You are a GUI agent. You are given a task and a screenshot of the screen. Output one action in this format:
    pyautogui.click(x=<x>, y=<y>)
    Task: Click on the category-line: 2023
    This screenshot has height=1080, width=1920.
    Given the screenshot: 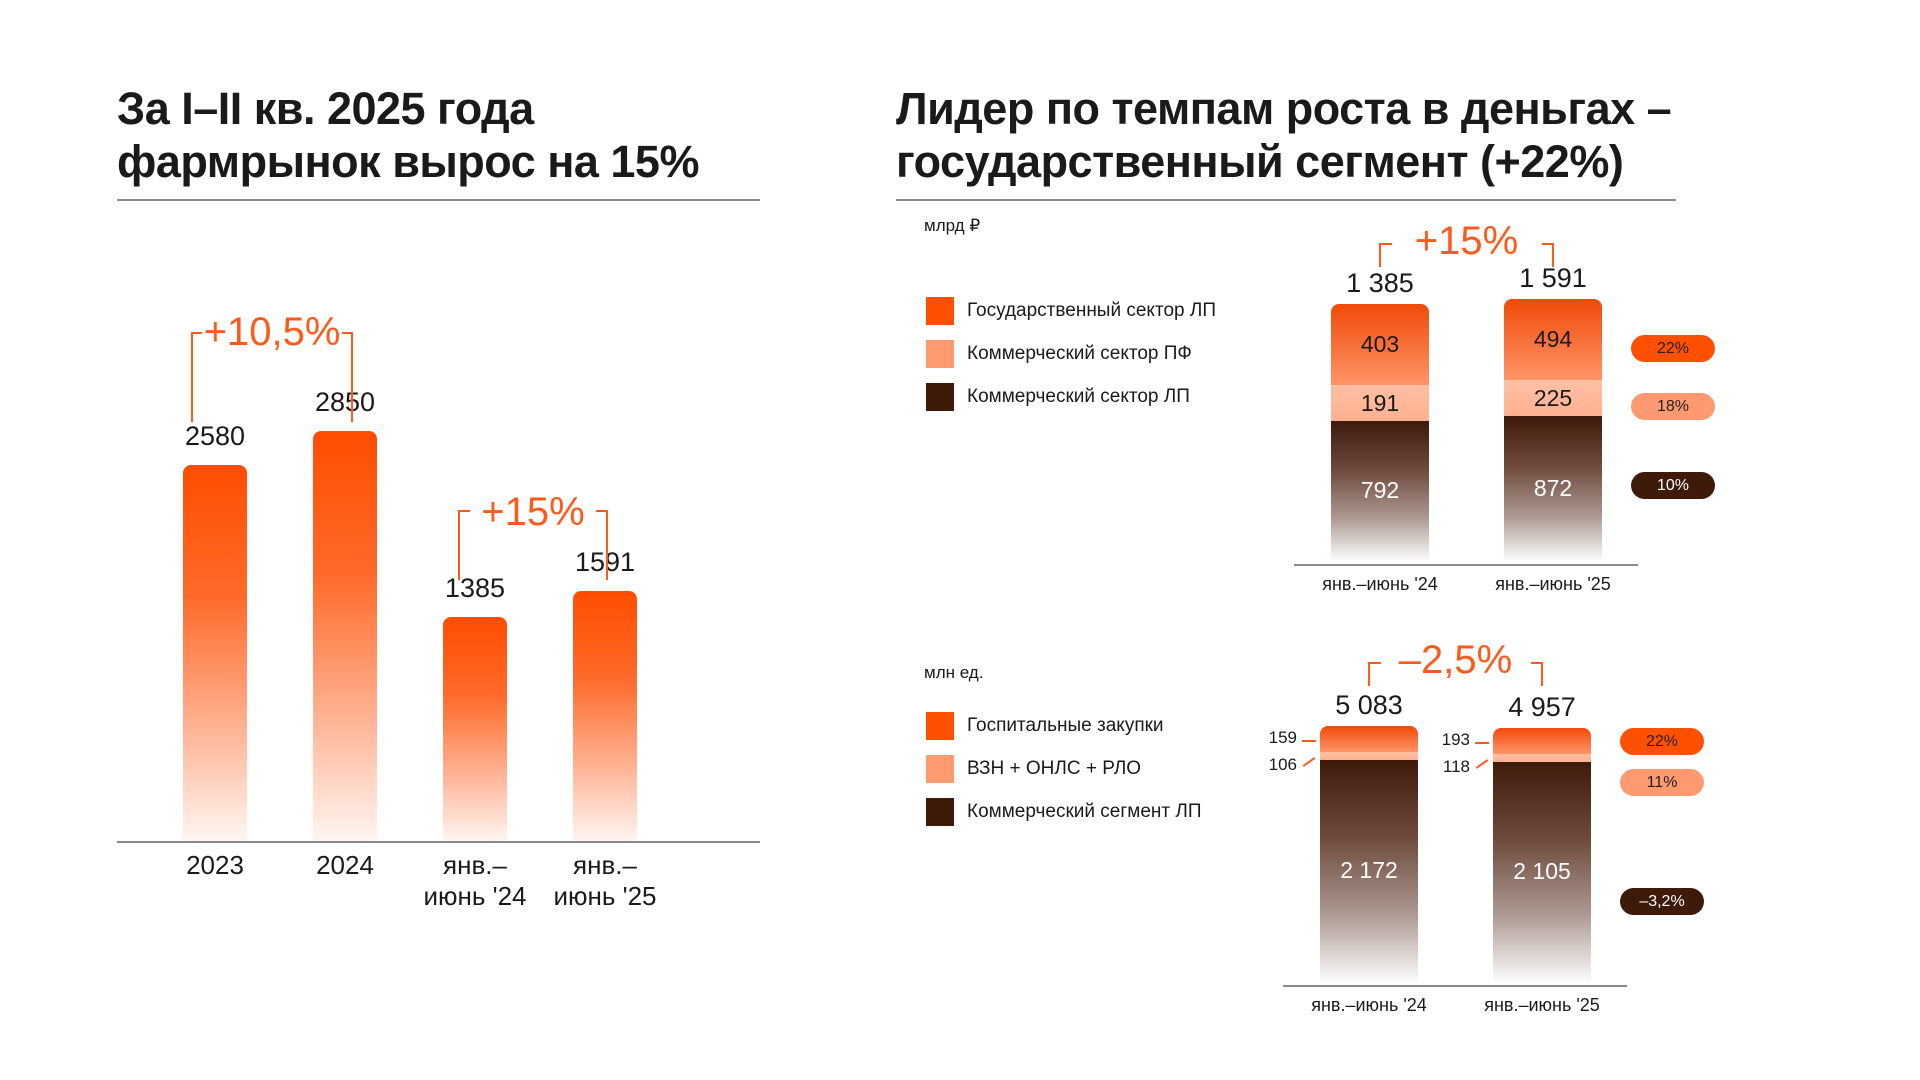 What is the action you would take?
    pyautogui.click(x=215, y=865)
    